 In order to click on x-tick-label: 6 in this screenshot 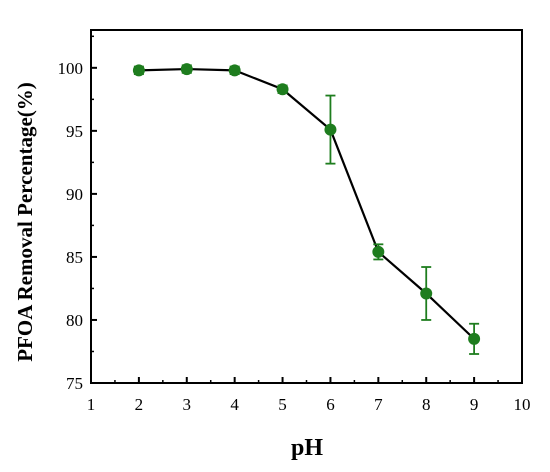, I will do `click(330, 404)`.